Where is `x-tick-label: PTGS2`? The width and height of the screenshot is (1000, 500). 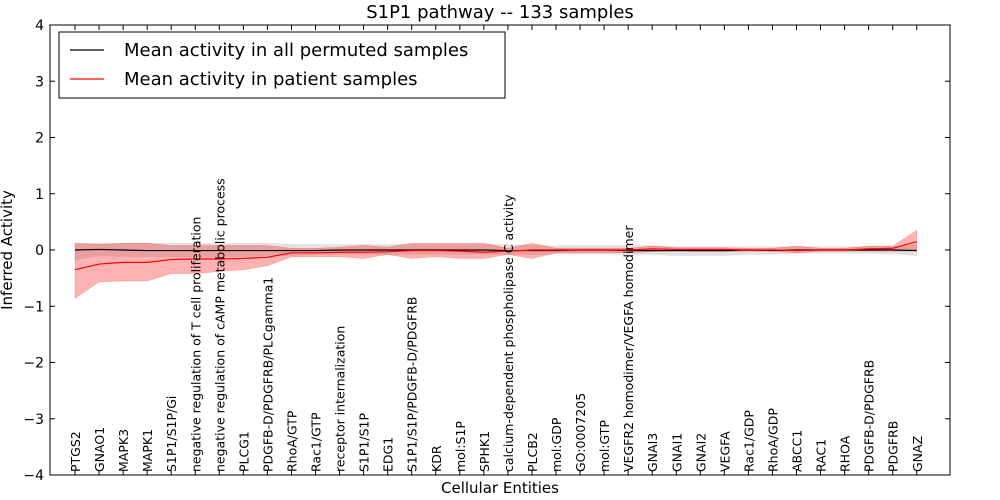
x-tick-label: PTGS2 is located at coordinates (75, 451).